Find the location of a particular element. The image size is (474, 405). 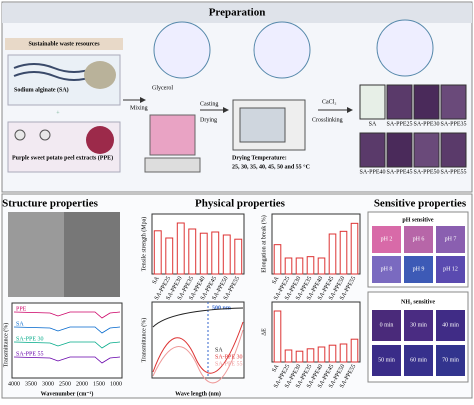

ftir-x-tick-label: 3000 is located at coordinates (48, 384).